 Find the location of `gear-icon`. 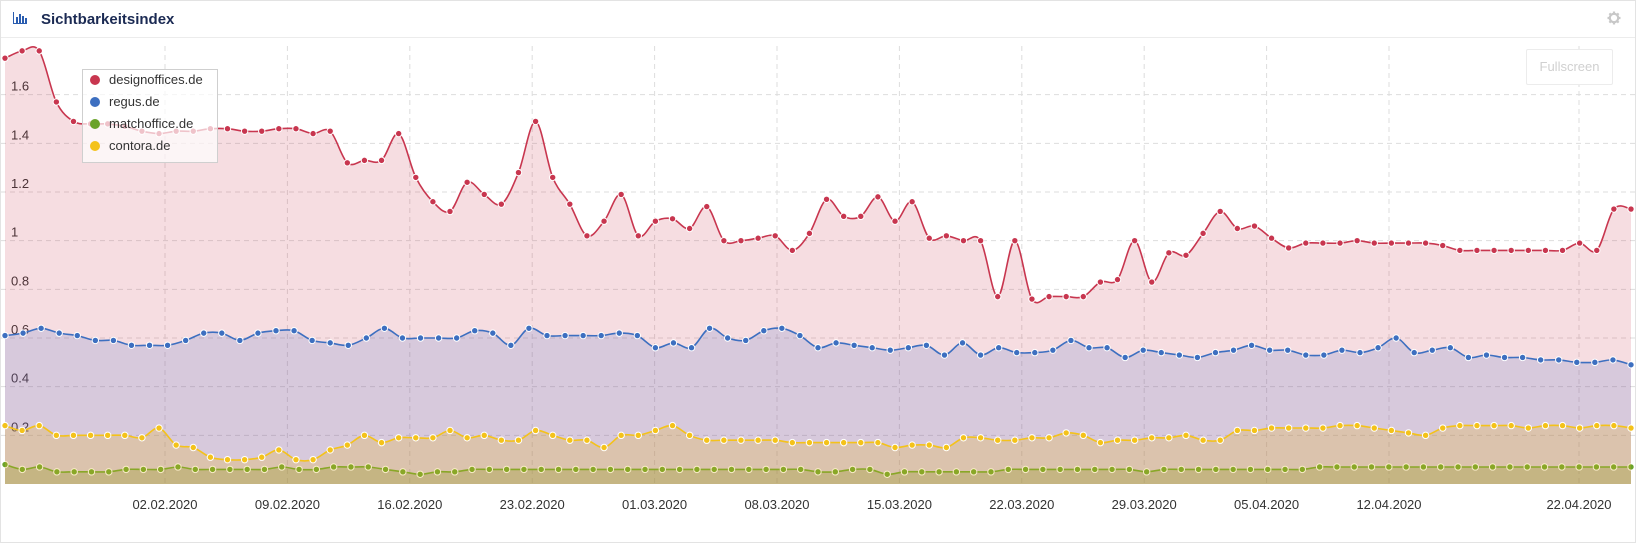

gear-icon is located at coordinates (1614, 18).